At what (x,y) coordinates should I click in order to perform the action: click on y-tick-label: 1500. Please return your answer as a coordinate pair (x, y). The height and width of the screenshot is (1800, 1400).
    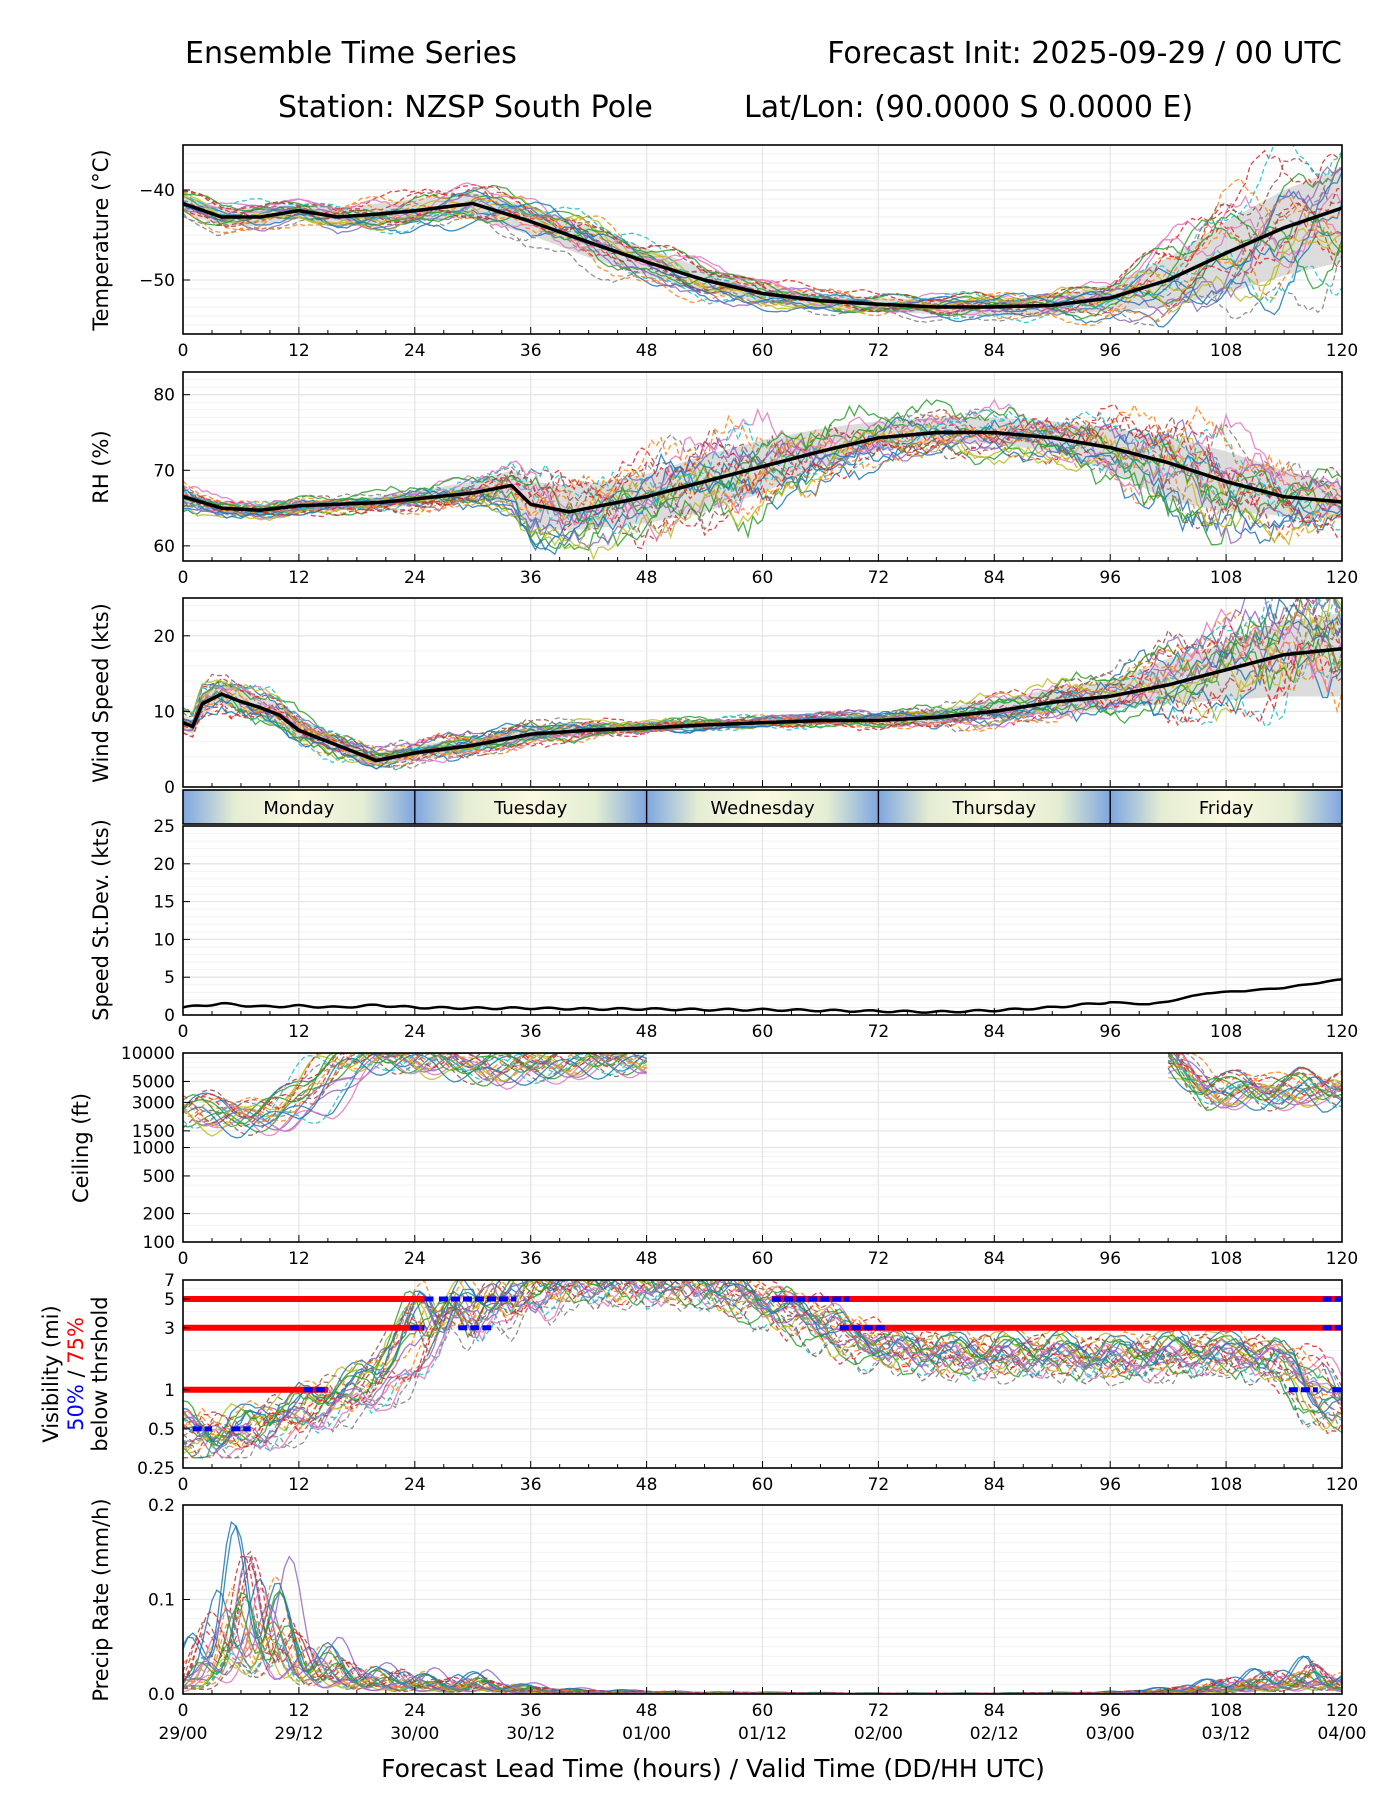
    Looking at the image, I should click on (153, 1132).